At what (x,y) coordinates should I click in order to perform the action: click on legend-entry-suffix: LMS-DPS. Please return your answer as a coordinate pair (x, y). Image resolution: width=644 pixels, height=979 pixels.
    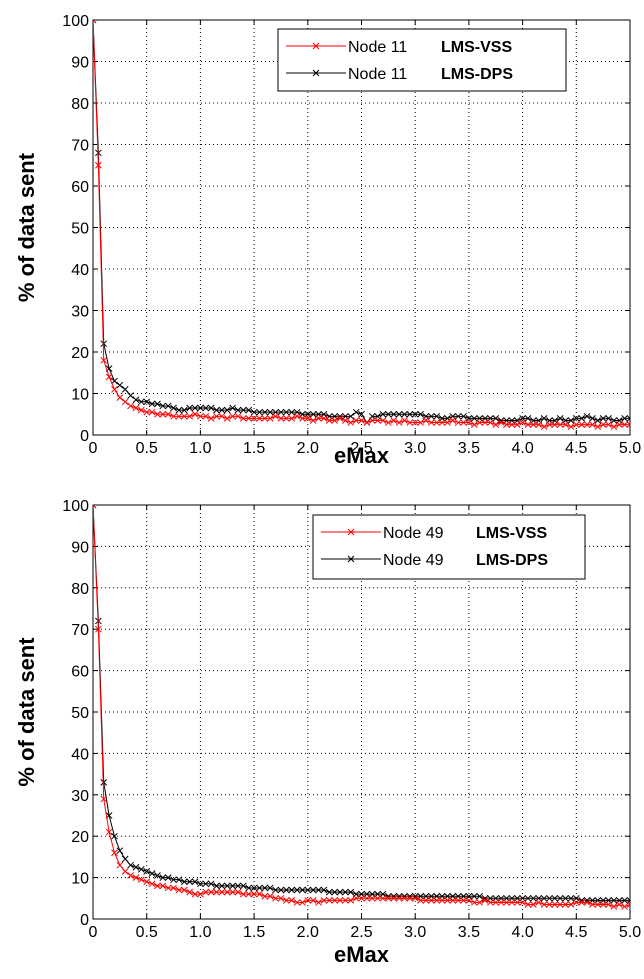
    Looking at the image, I should click on (477, 74).